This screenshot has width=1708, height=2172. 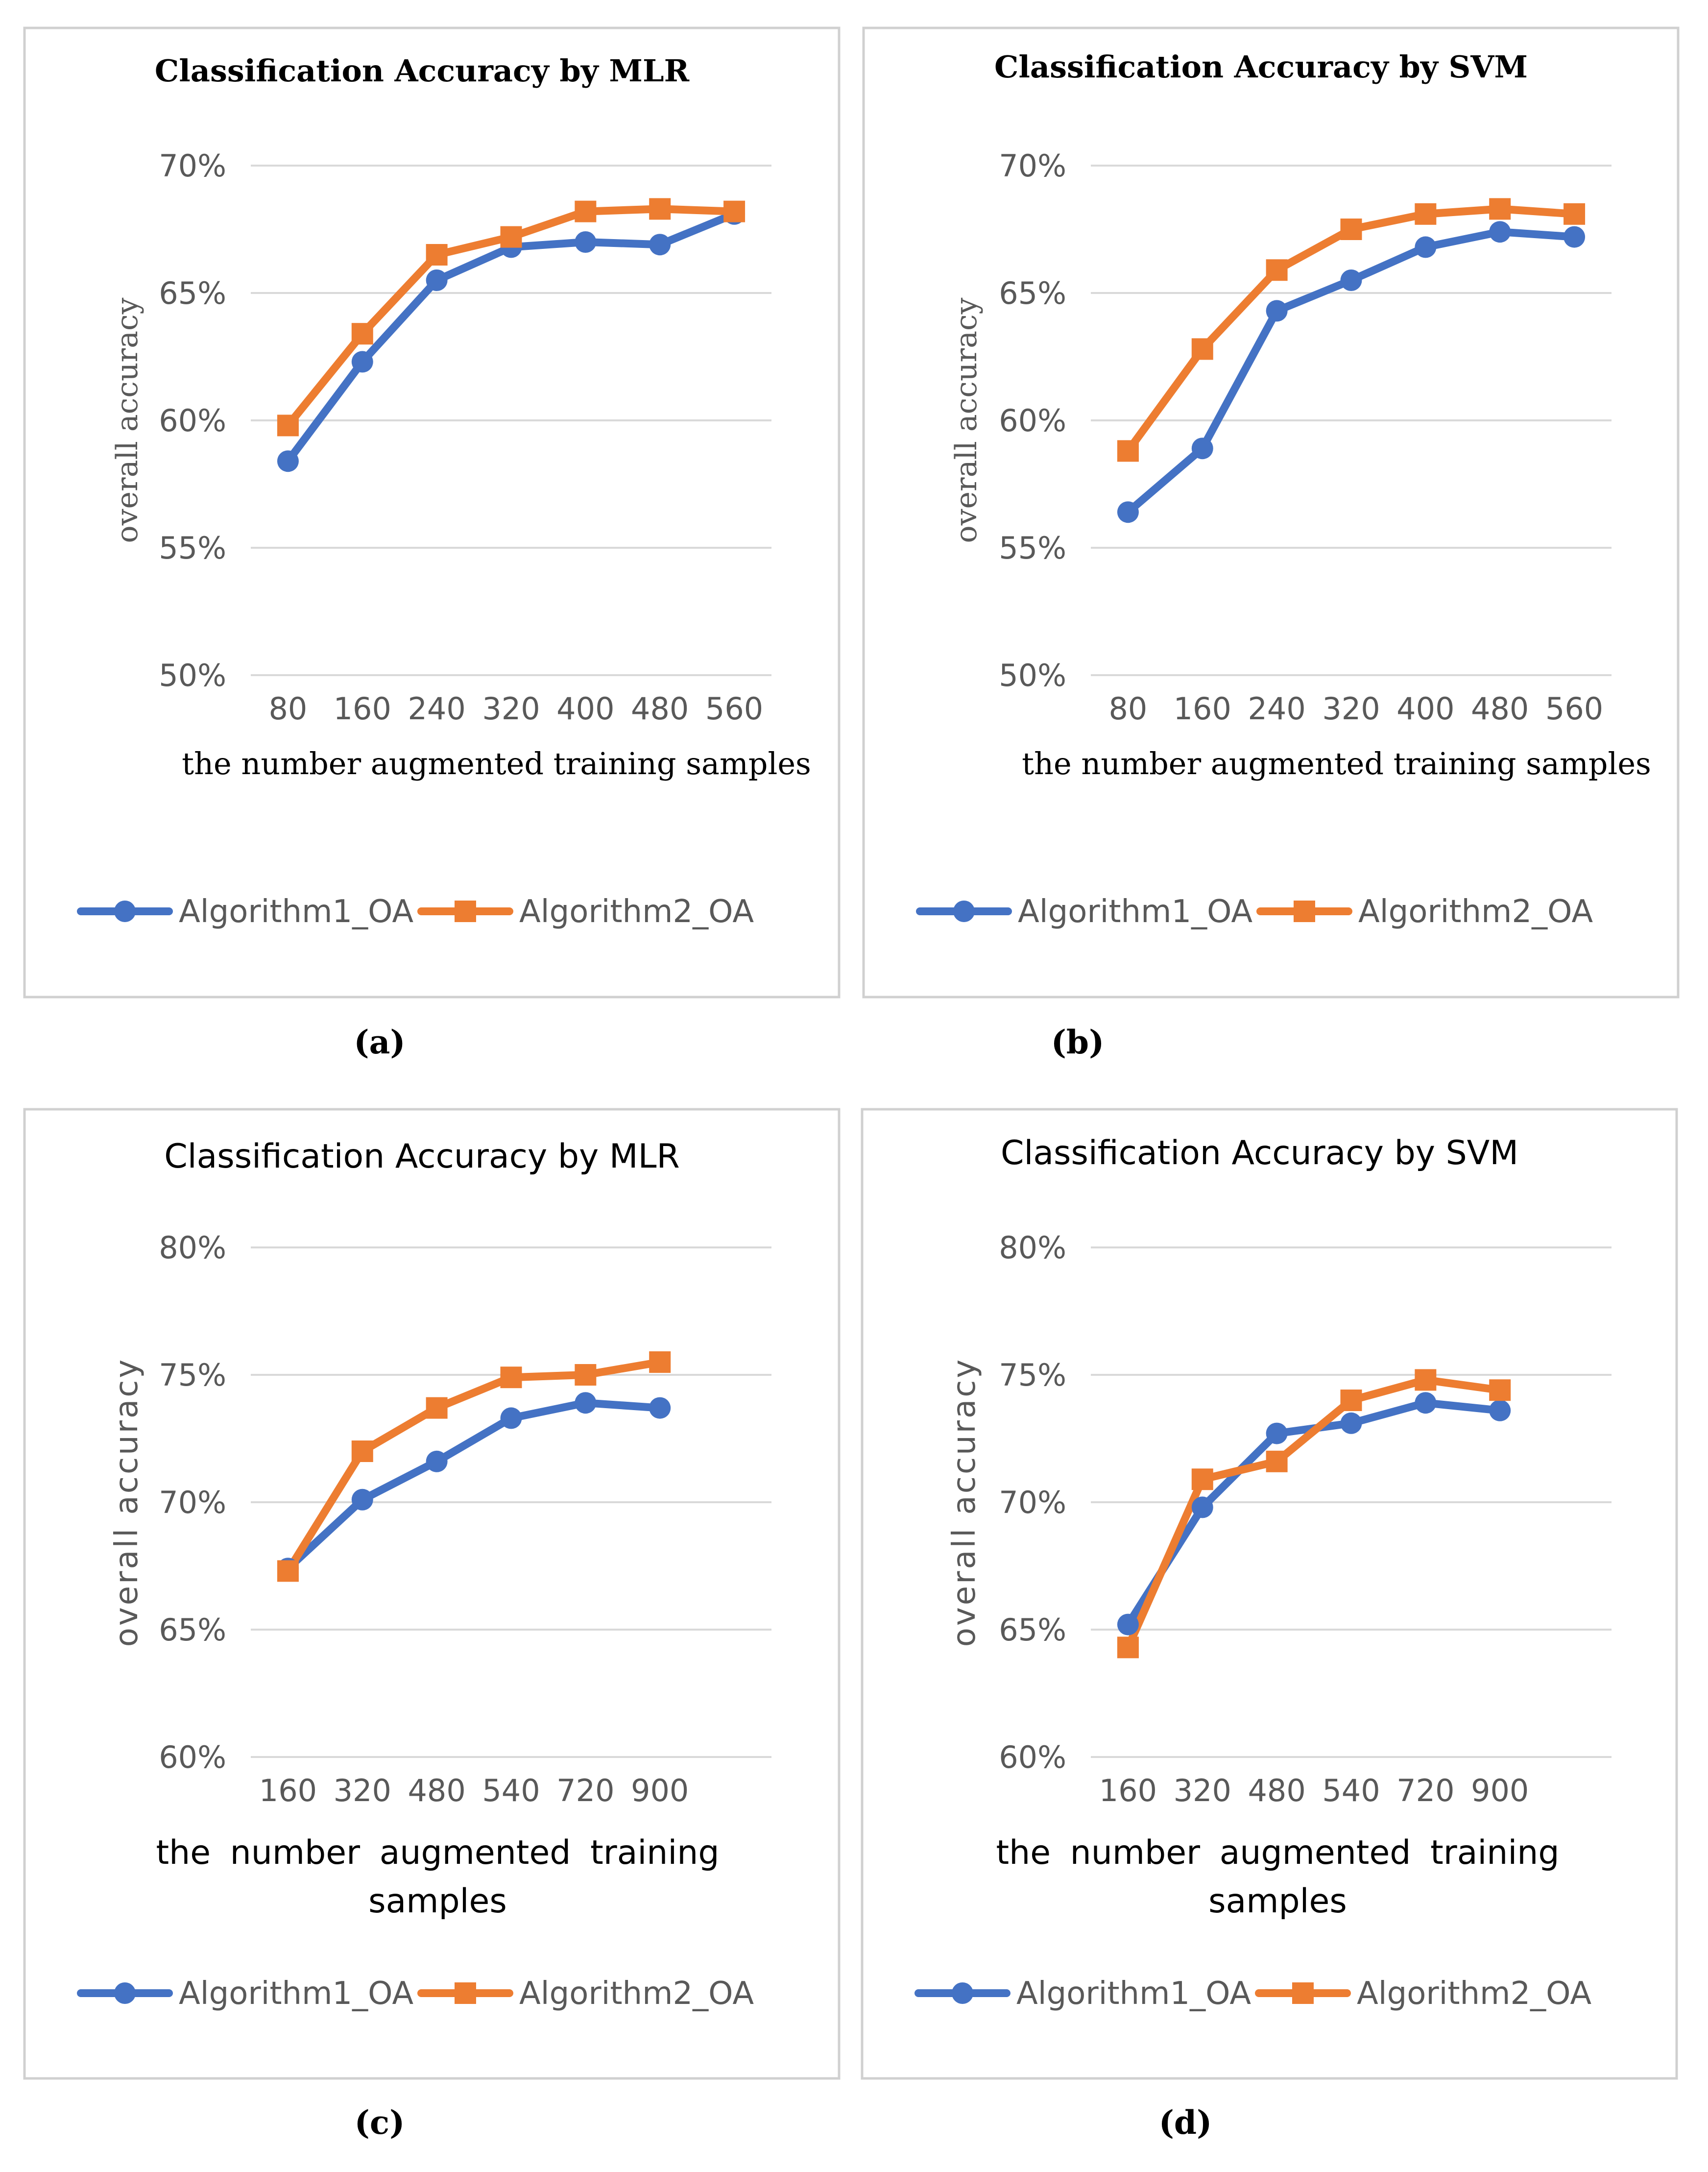 What do you see at coordinates (660, 1790) in the screenshot?
I see `x-tick-label: 900` at bounding box center [660, 1790].